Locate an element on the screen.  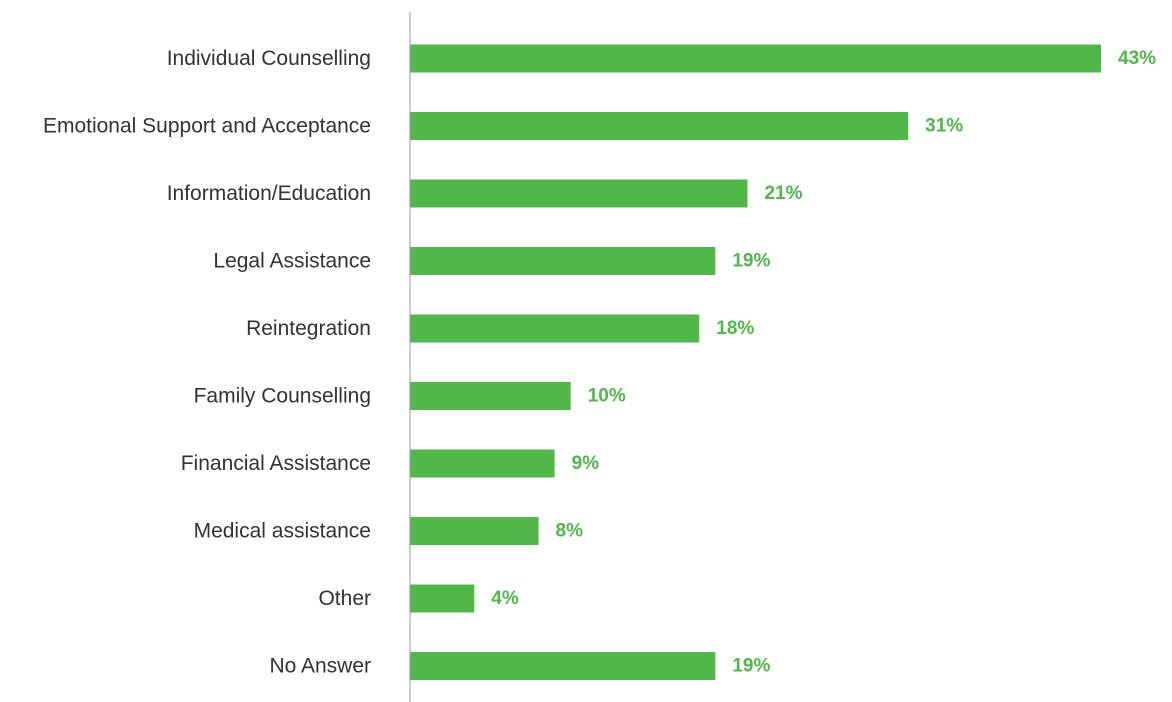
value-label-1: 31% is located at coordinates (944, 126).